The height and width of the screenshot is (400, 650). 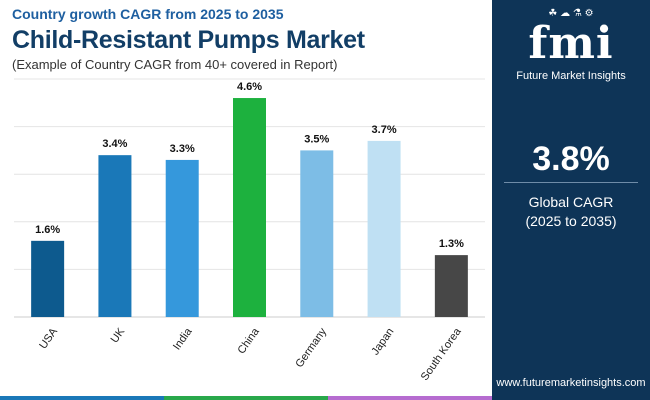 I want to click on data-label: 3.7%, so click(x=384, y=130).